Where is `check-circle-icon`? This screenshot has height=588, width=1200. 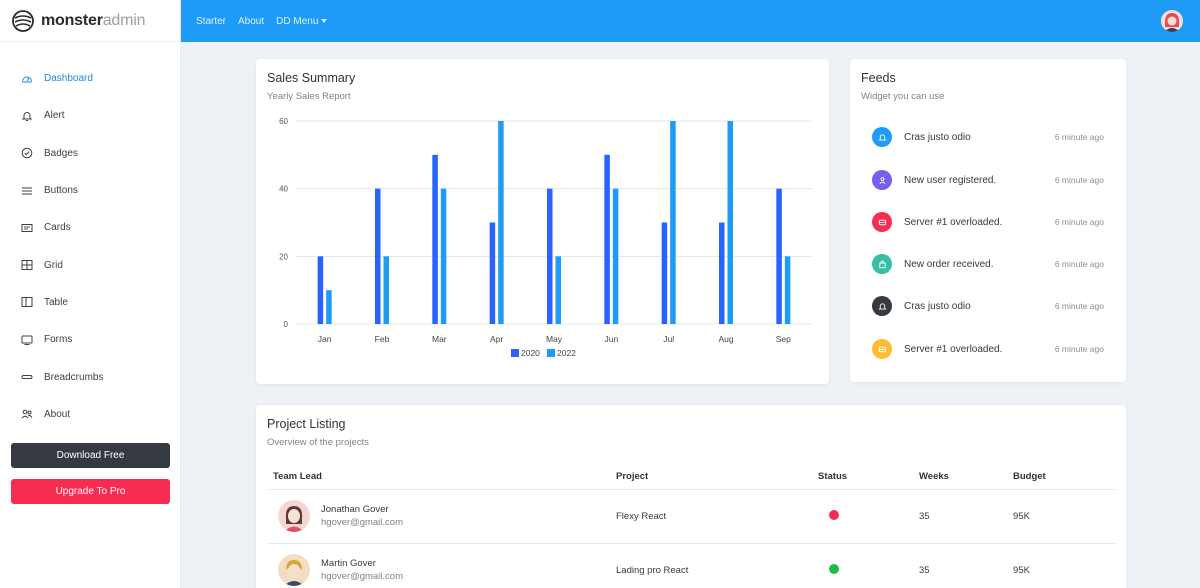
check-circle-icon is located at coordinates (27, 153).